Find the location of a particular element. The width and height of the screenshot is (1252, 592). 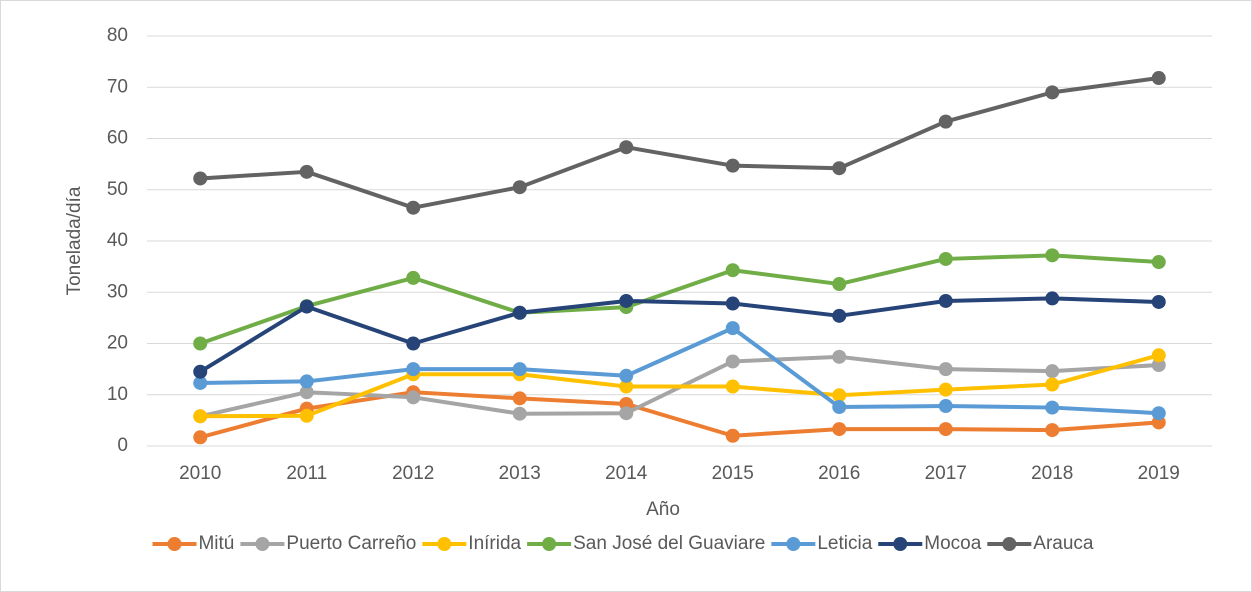

legend-label: Arauca is located at coordinates (1063, 543).